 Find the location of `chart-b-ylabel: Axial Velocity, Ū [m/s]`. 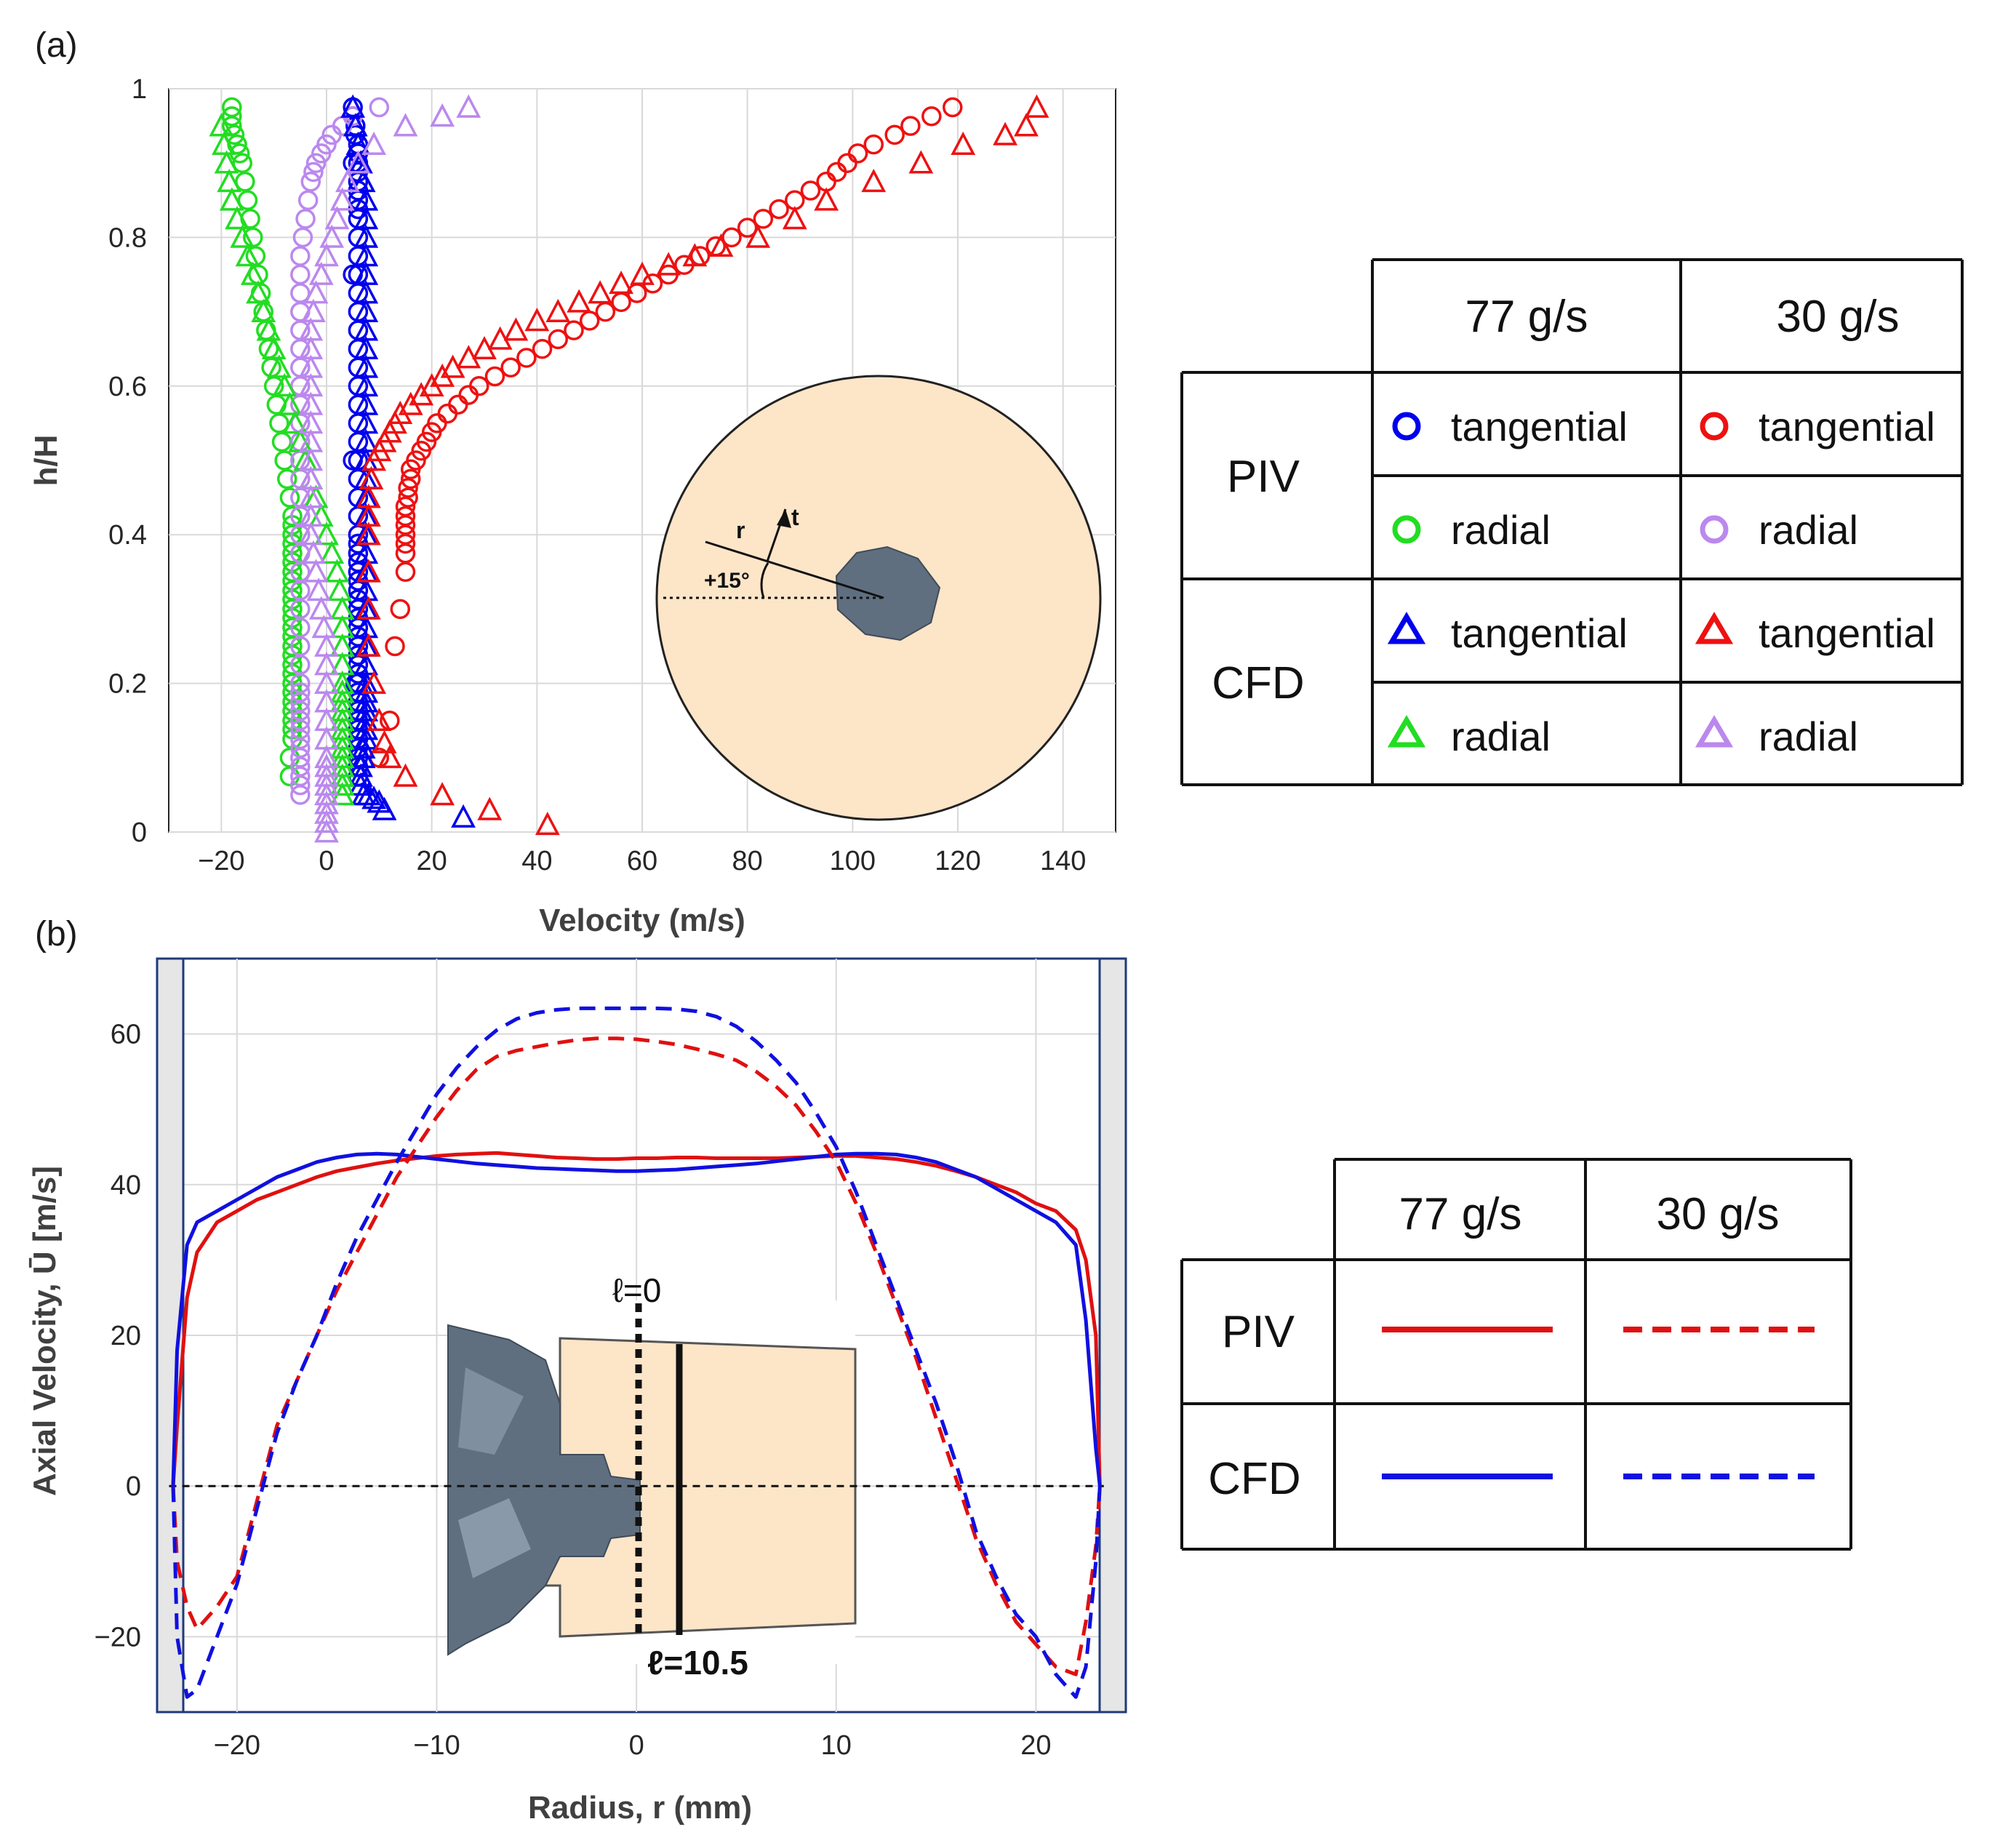

chart-b-ylabel: Axial Velocity, Ū [m/s] is located at coordinates (45, 1331).